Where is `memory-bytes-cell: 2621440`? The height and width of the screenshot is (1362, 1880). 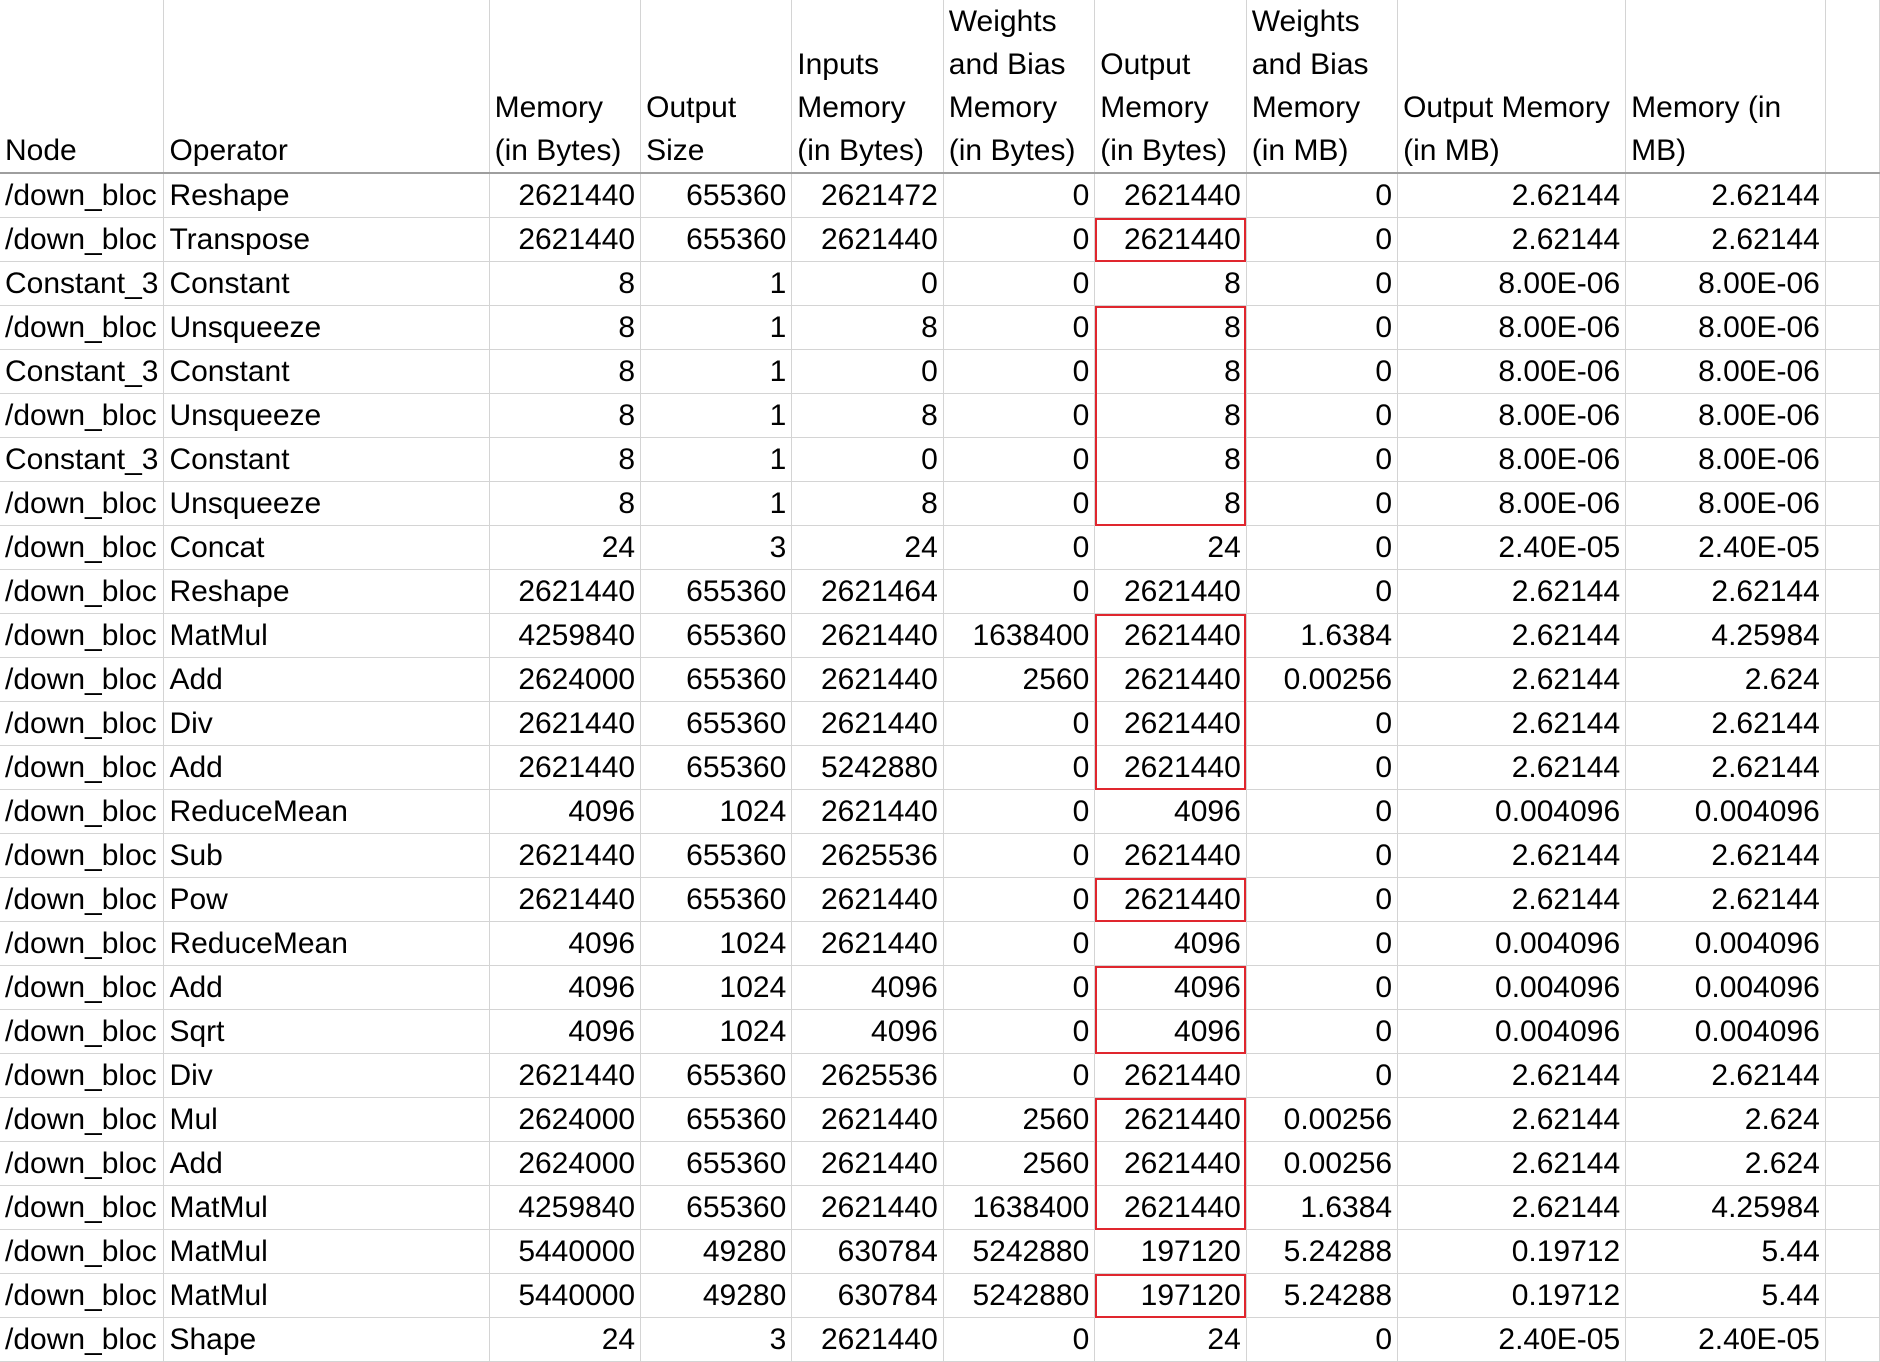 memory-bytes-cell: 2621440 is located at coordinates (565, 899).